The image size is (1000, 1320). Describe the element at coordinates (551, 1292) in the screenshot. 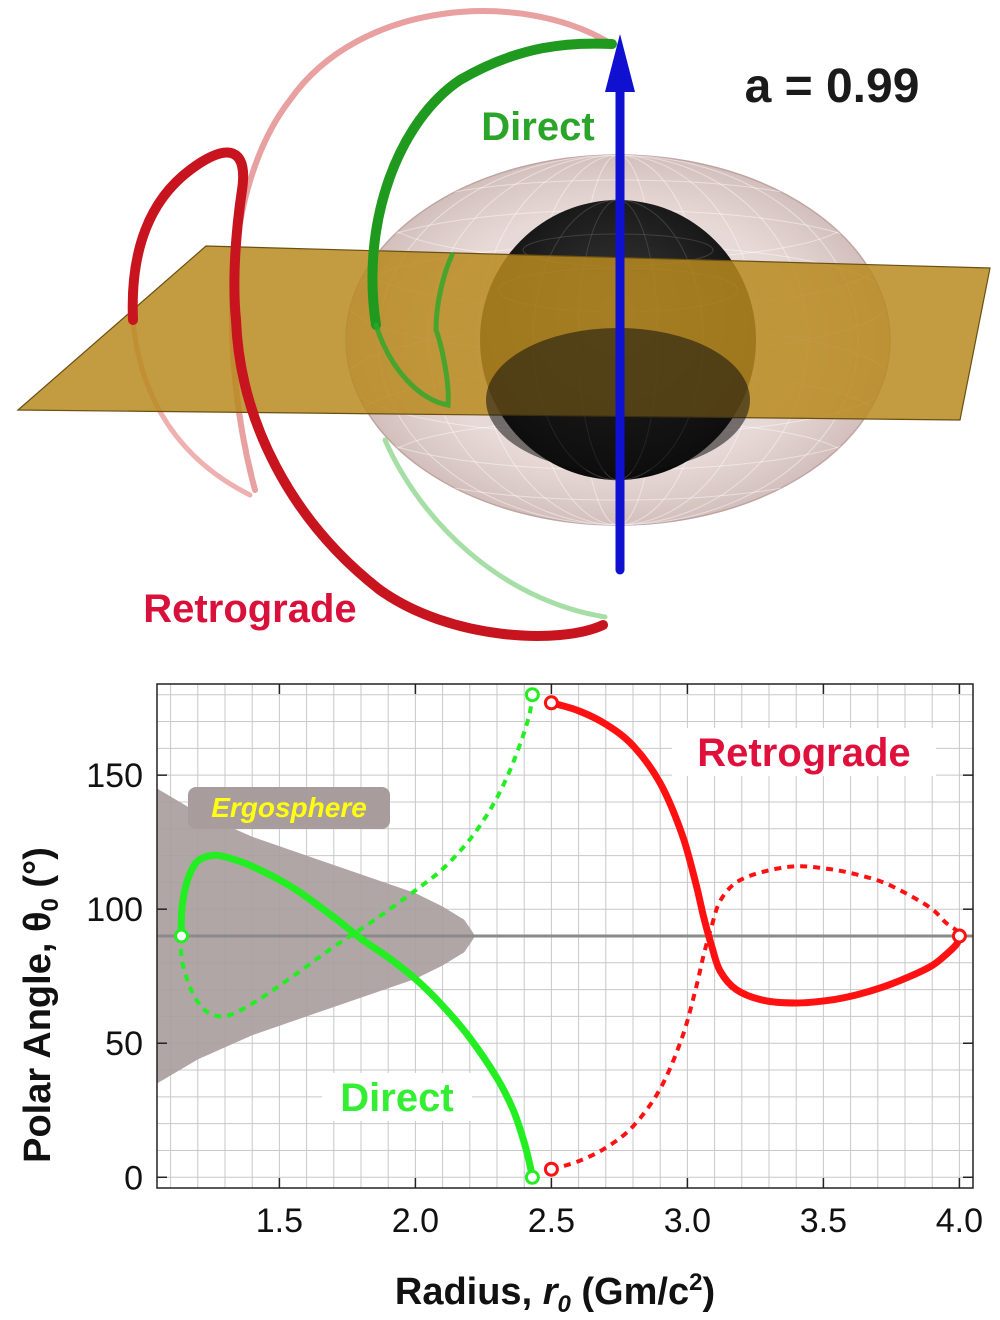

I see `x-axis-label-var: r` at that location.